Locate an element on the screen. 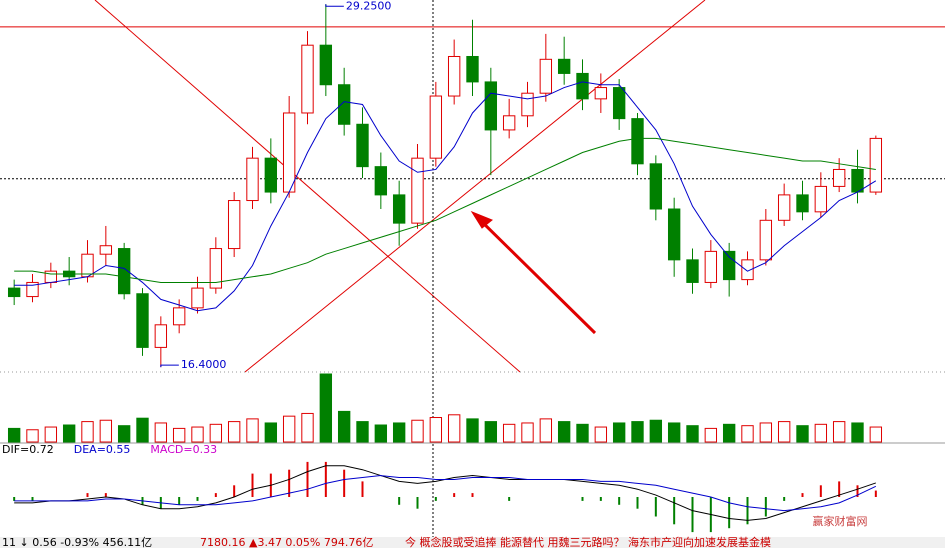 This screenshot has height=548, width=945. status-bar is located at coordinates (472, 542).